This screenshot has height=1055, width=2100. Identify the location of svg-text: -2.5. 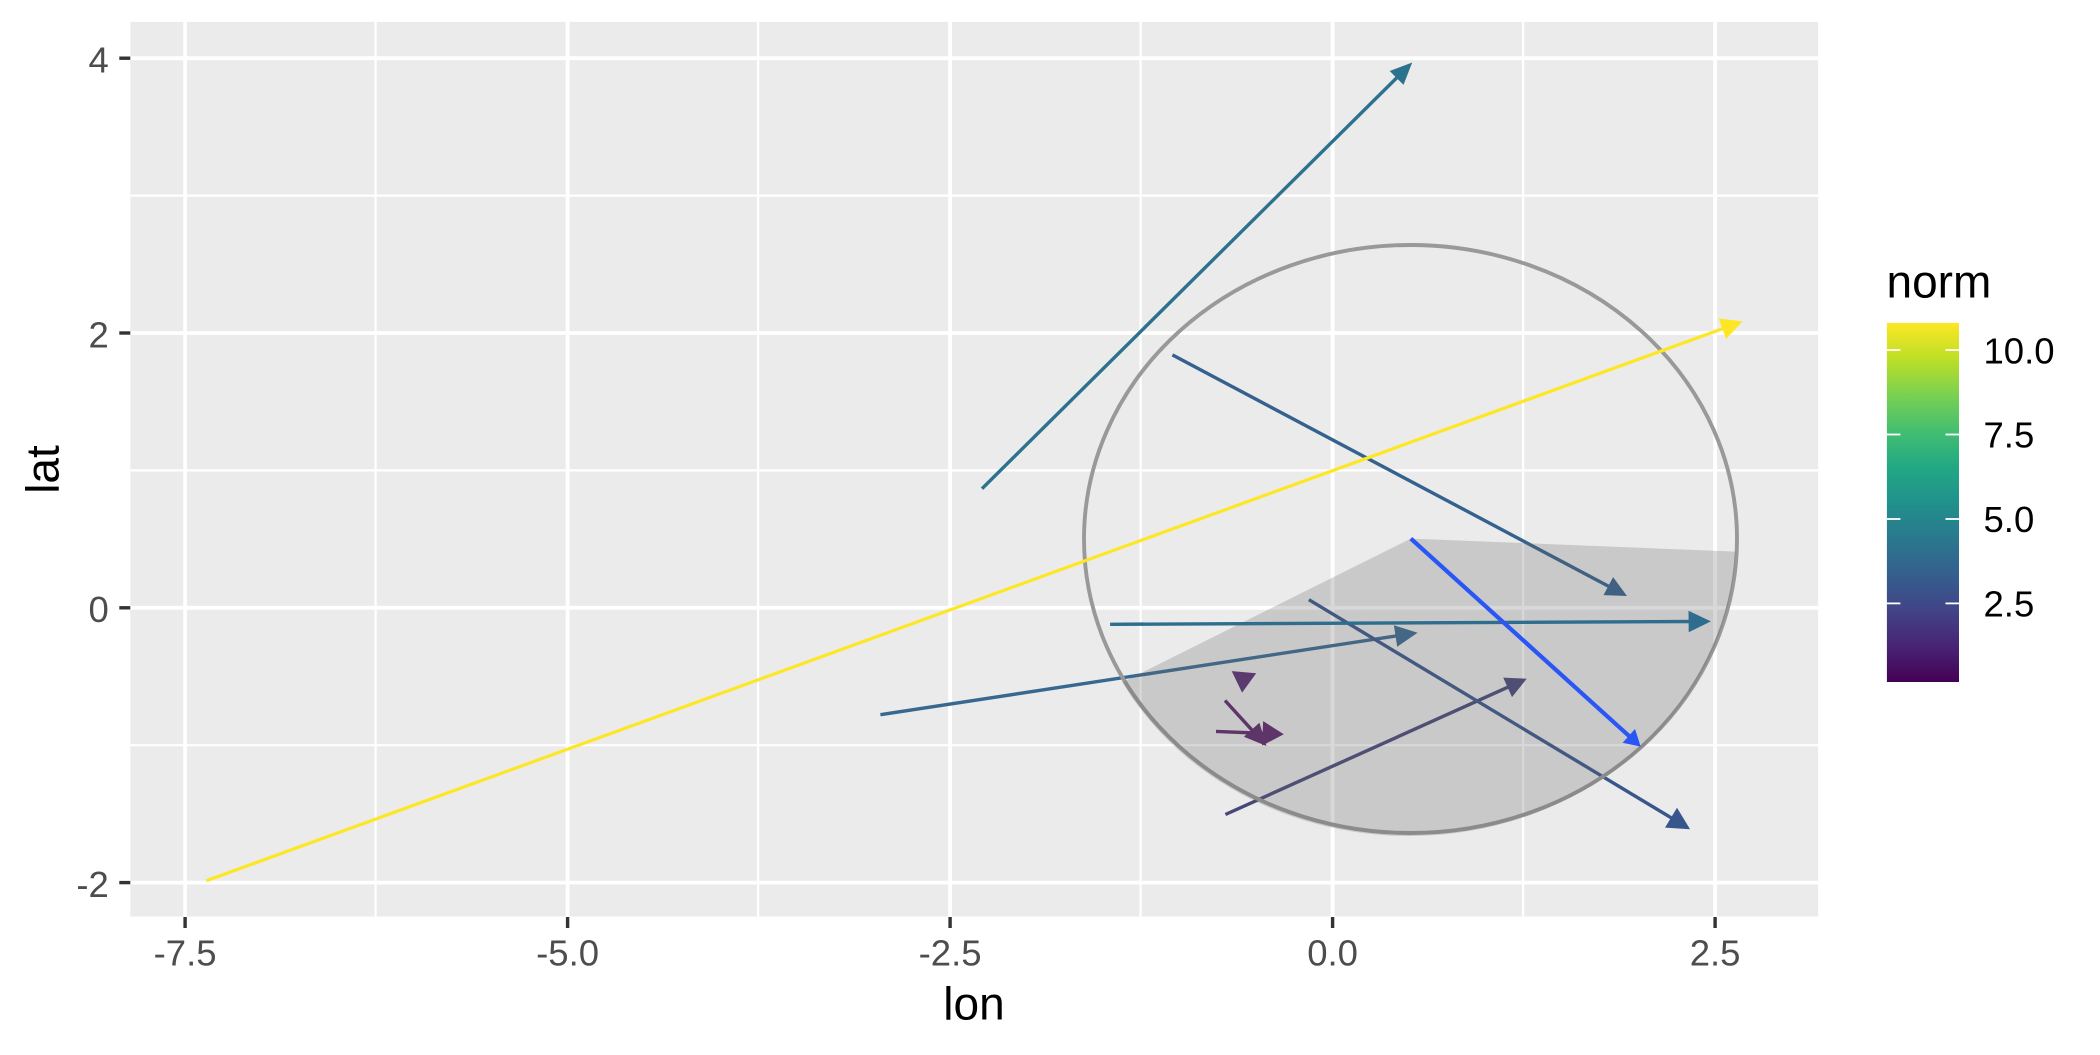
(950, 953).